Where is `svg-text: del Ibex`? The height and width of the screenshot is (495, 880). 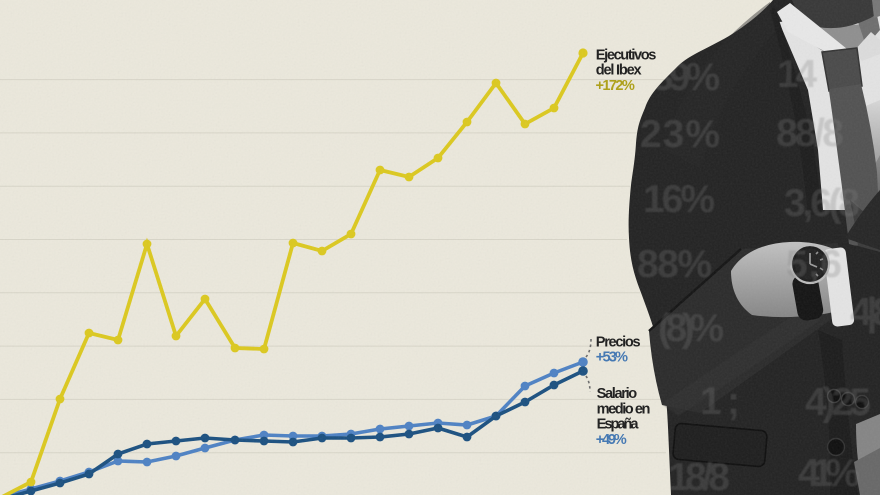
svg-text: del Ibex is located at coordinates (619, 71).